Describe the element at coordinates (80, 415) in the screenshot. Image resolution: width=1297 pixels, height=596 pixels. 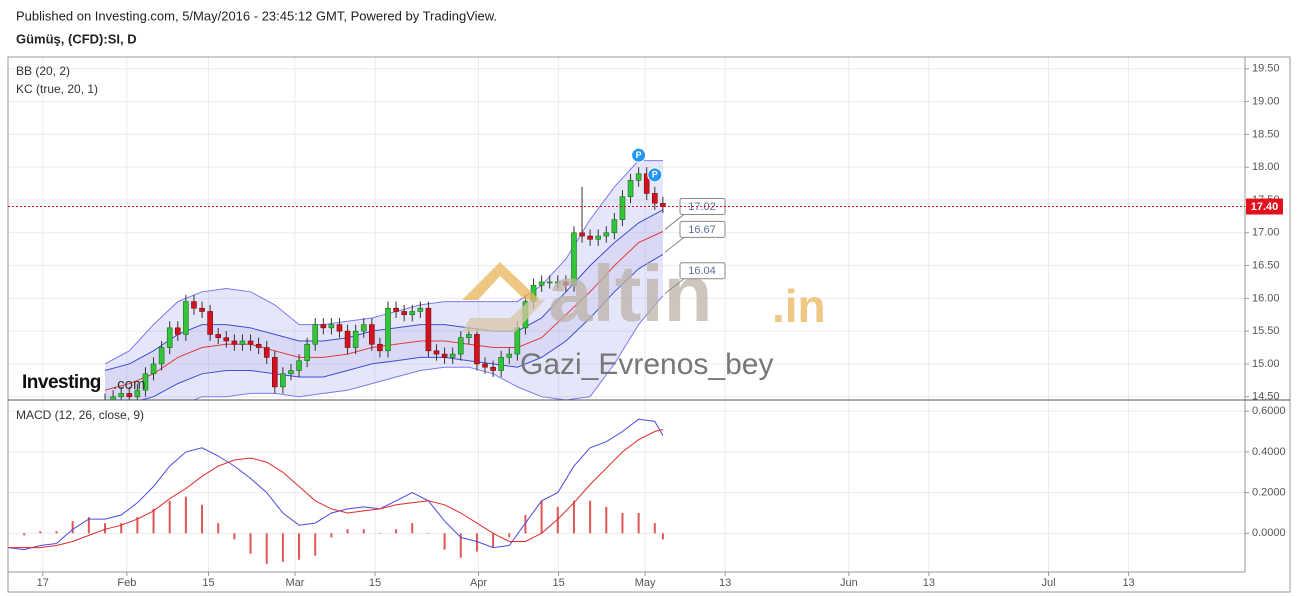
I see `indicator-label: MACD (12, 26, close, 9)` at that location.